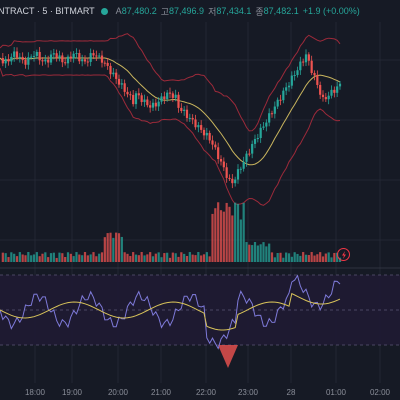  Describe the element at coordinates (206, 392) in the screenshot. I see `time-axis-label: 22:00` at that location.